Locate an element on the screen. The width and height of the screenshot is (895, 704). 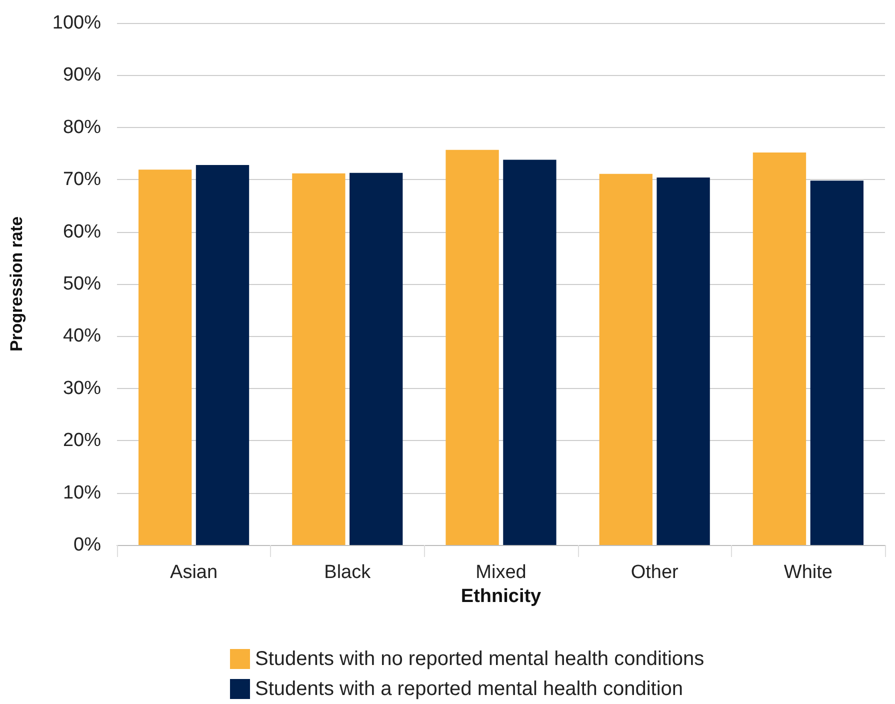
y-tick-label: 0% is located at coordinates (88, 545).